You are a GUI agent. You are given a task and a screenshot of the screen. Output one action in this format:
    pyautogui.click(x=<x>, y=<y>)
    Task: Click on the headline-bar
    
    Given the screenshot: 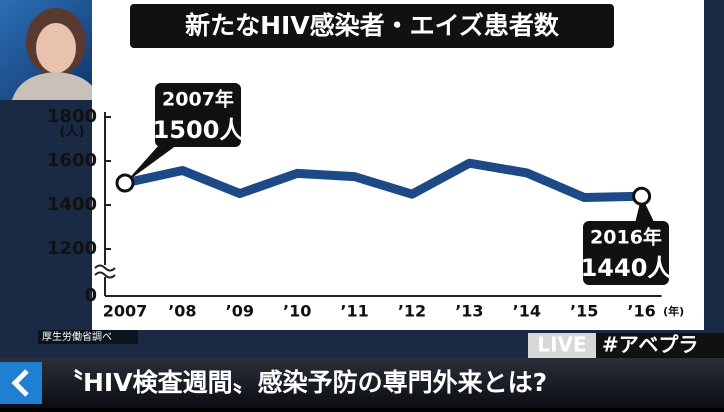 What is the action you would take?
    pyautogui.click(x=362, y=383)
    